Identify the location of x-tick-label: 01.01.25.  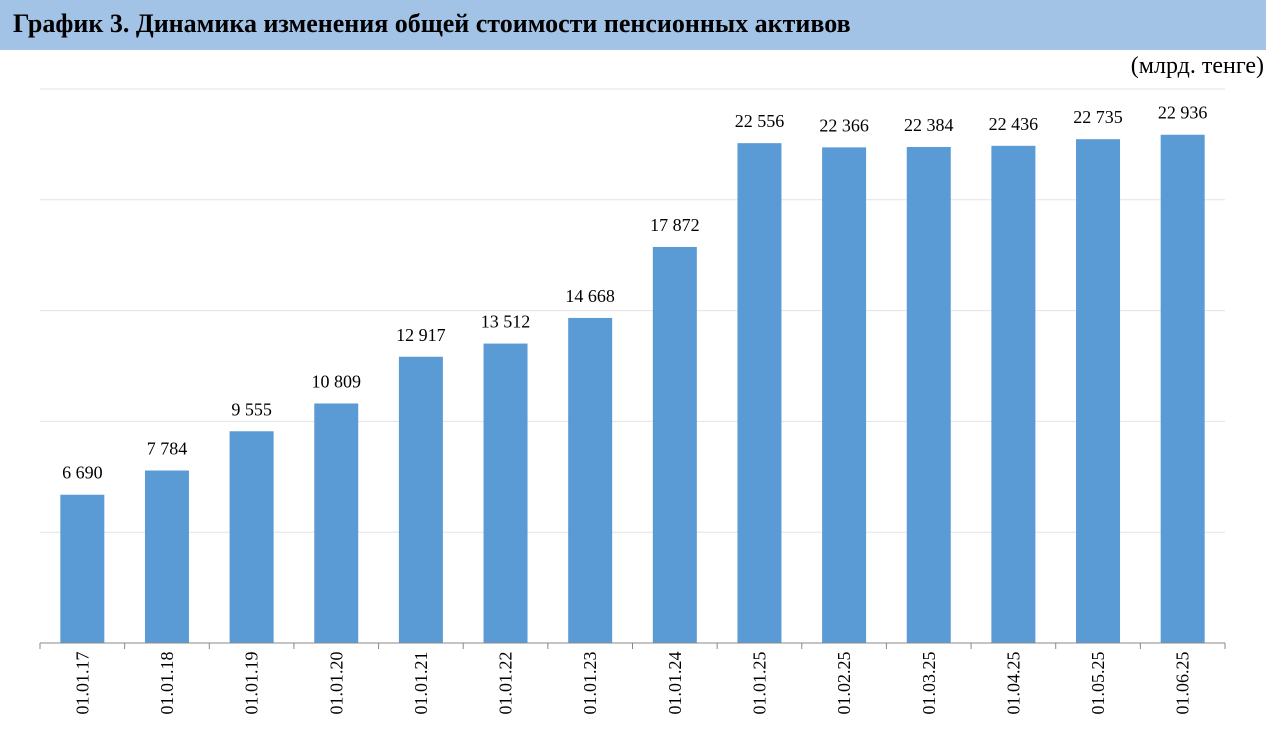
(759, 683).